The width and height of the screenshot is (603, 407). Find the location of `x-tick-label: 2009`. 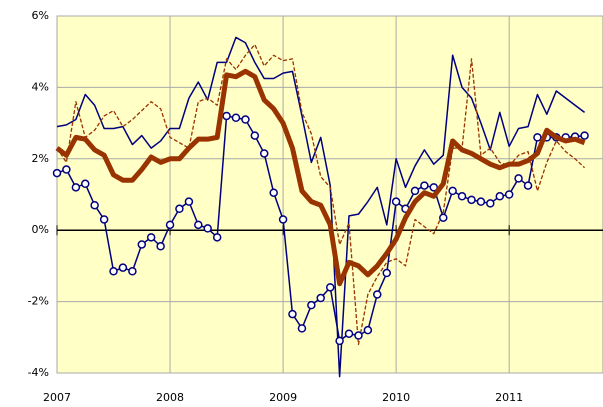

x-tick-label: 2009 is located at coordinates (283, 397).